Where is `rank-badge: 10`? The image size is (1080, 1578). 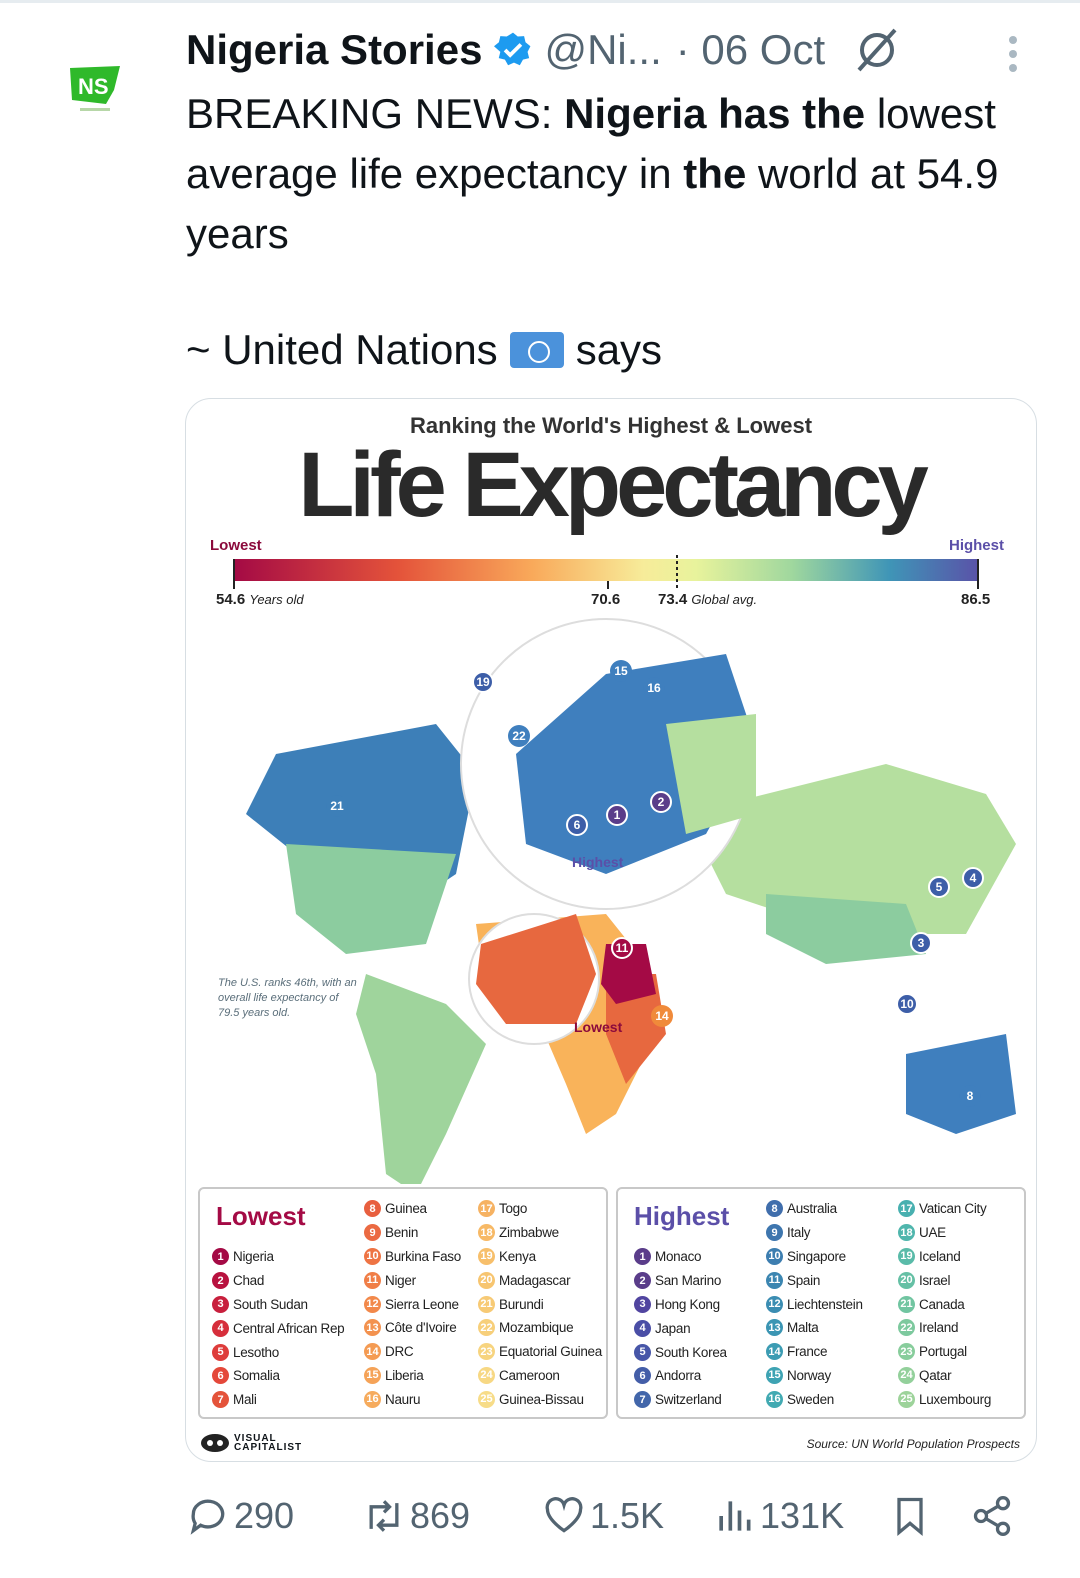 rank-badge: 10 is located at coordinates (774, 1256).